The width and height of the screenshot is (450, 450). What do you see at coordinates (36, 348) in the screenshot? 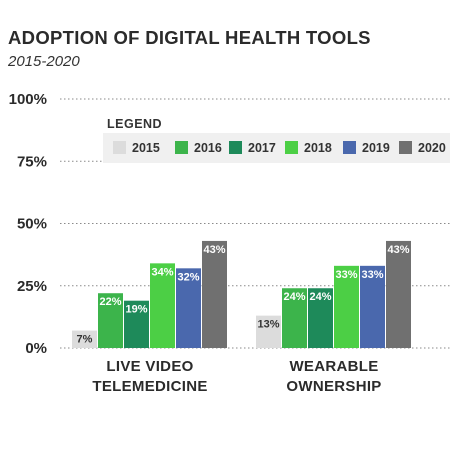
I see `y-tick-label: 0%` at bounding box center [36, 348].